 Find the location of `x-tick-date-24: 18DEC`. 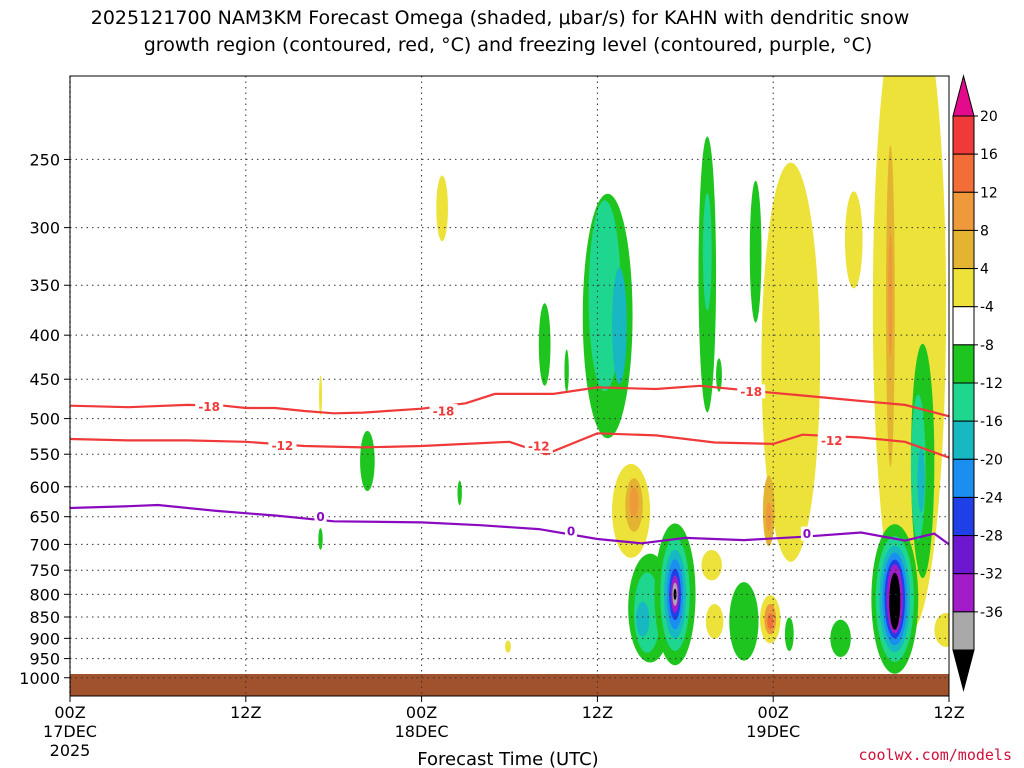

x-tick-date-24: 18DEC is located at coordinates (422, 731).